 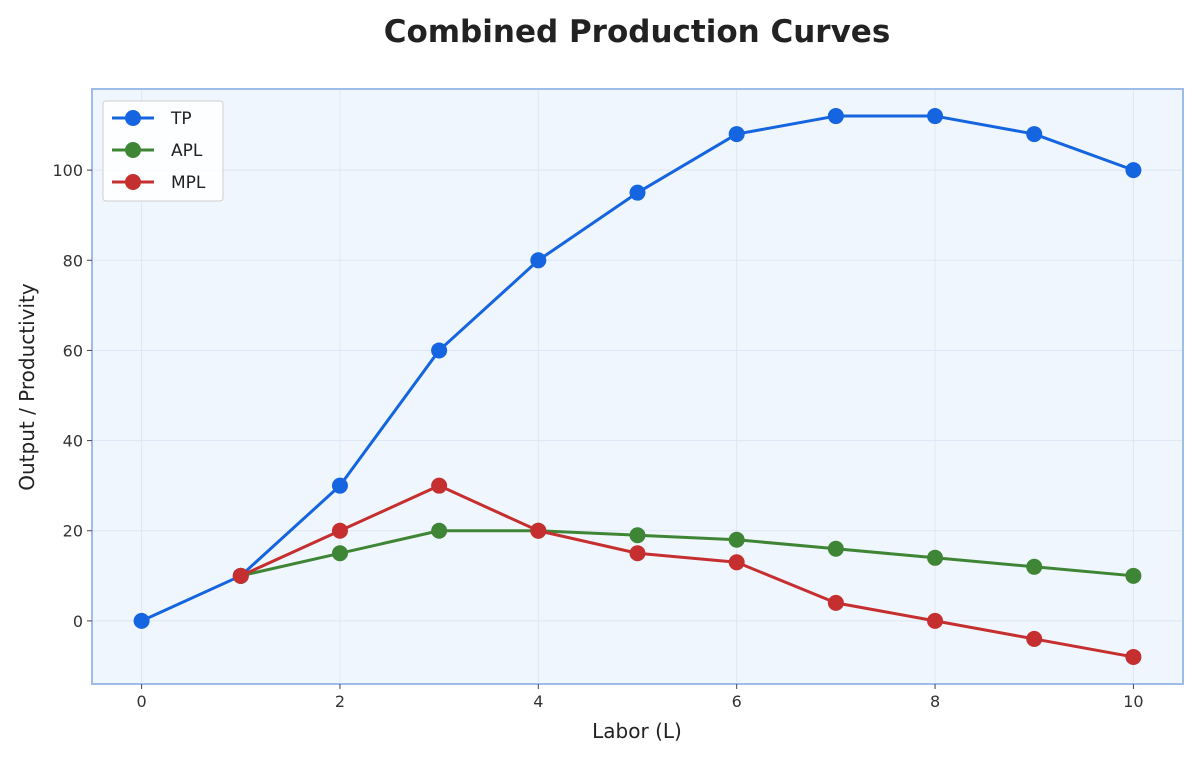 I want to click on y-axis-ticks: 0 20 40 60 80 100, so click(x=72, y=396).